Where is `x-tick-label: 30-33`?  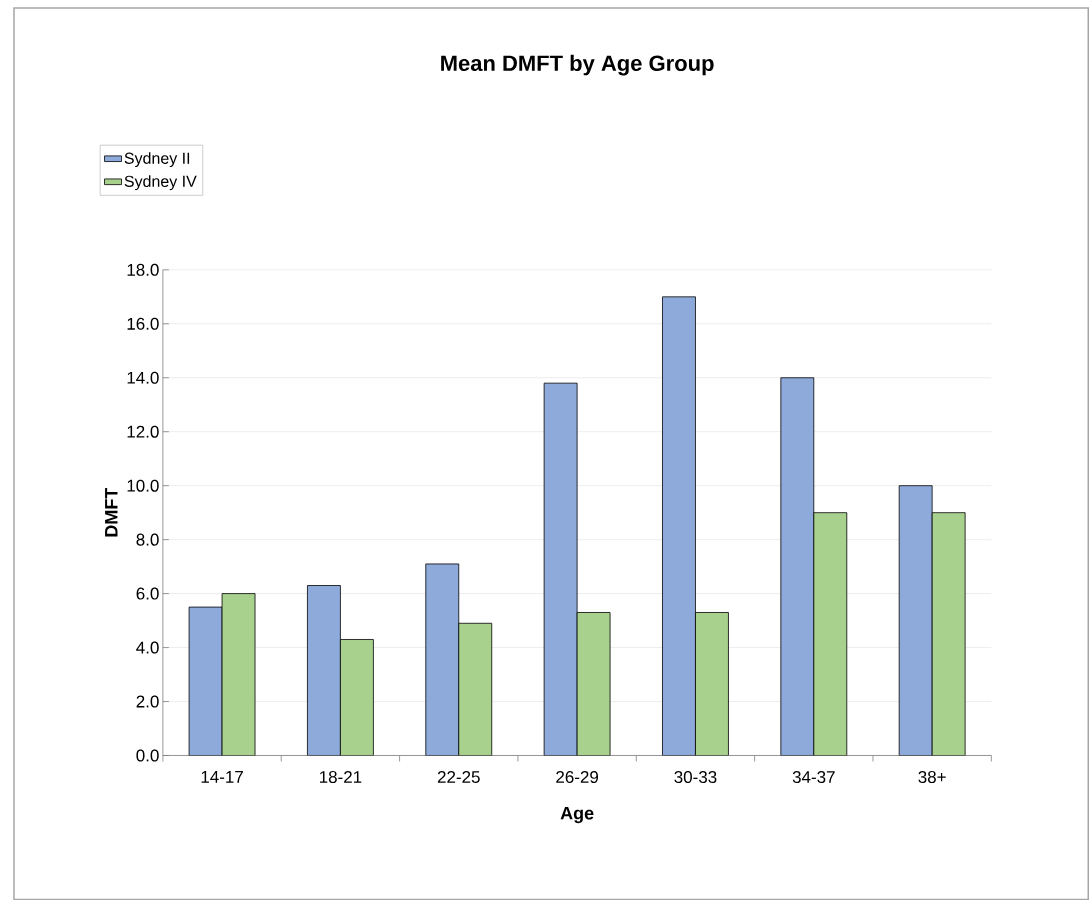 x-tick-label: 30-33 is located at coordinates (695, 776).